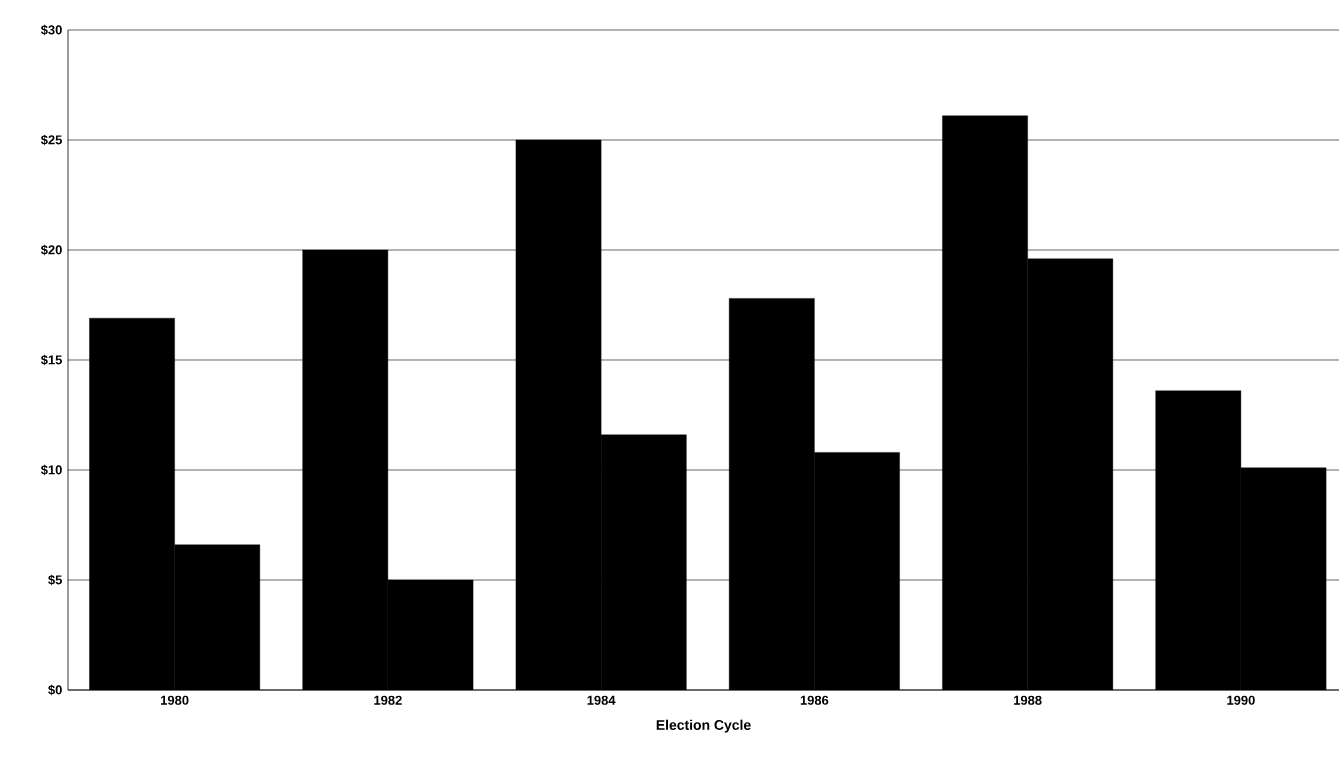  I want to click on x-tick-label: 1980, so click(175, 700).